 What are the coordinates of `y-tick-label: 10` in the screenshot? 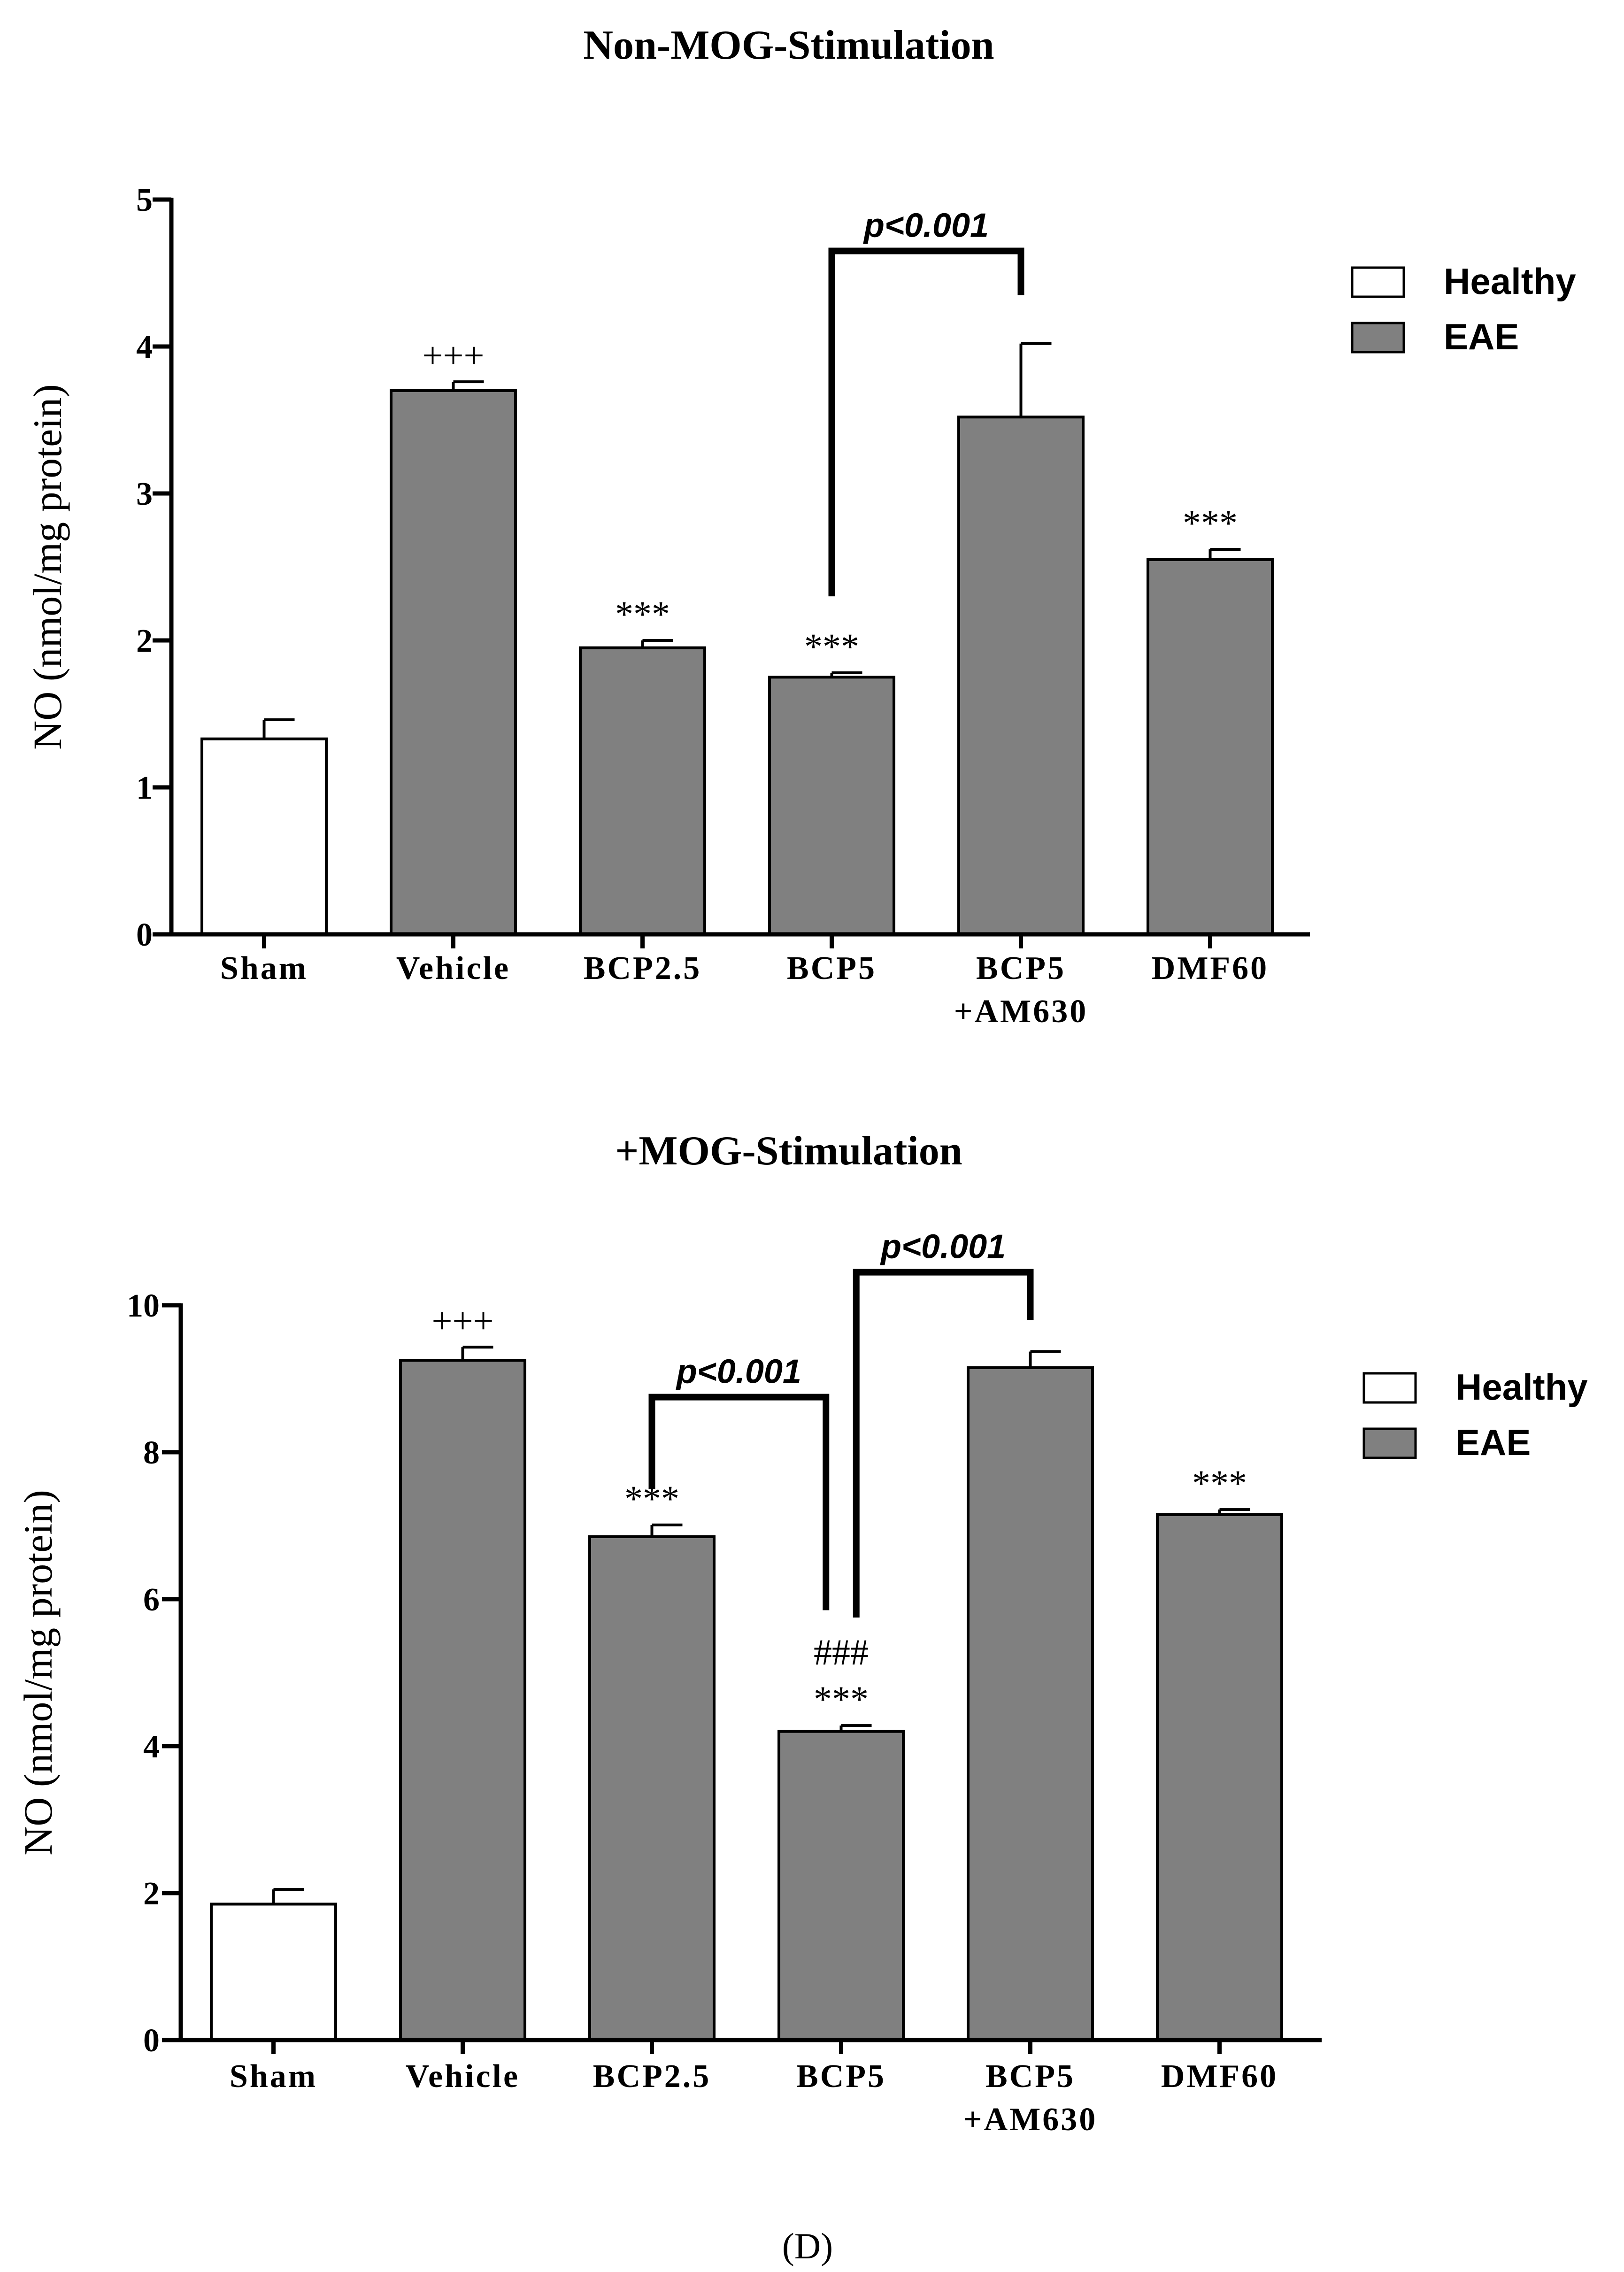 It's located at (143, 1306).